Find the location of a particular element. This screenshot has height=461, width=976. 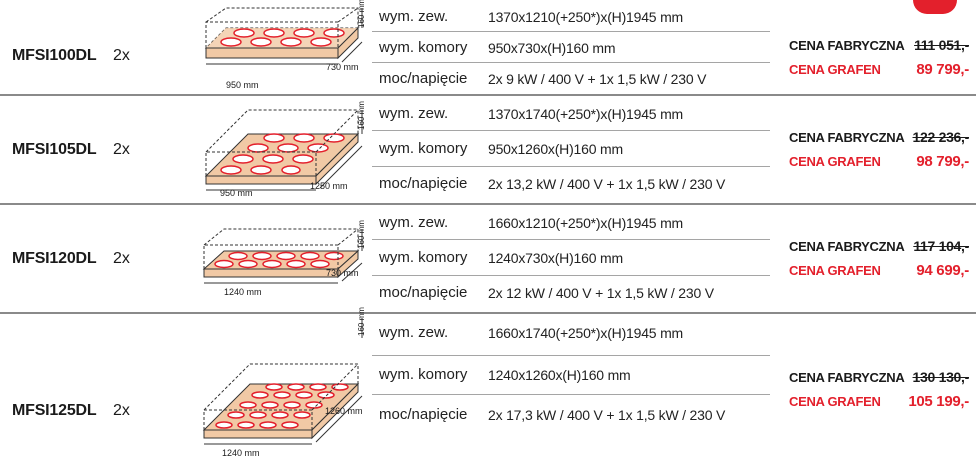

spec-value-ext: 1370x1740(+250*)x(H)1945 mm is located at coordinates (585, 114).